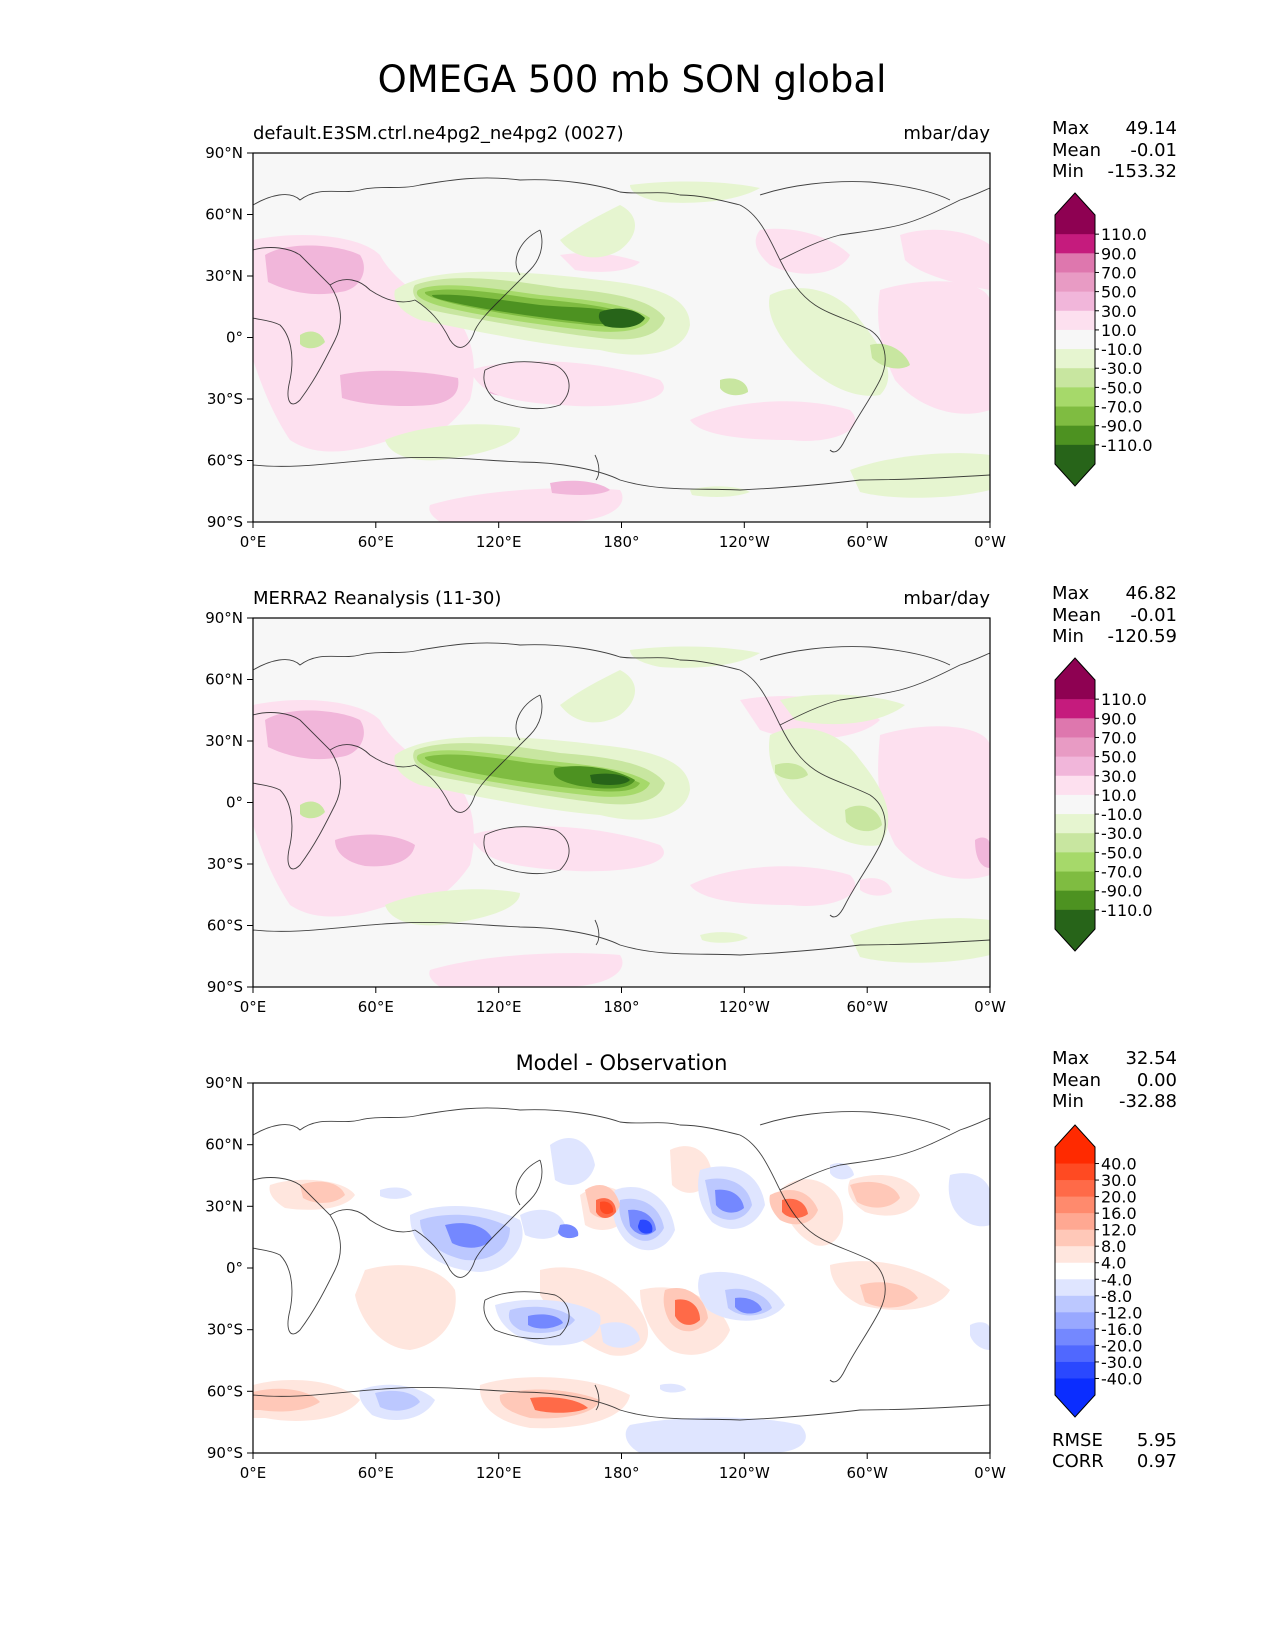  I want to click on stat-min-value: -32.88, so click(1148, 1101).